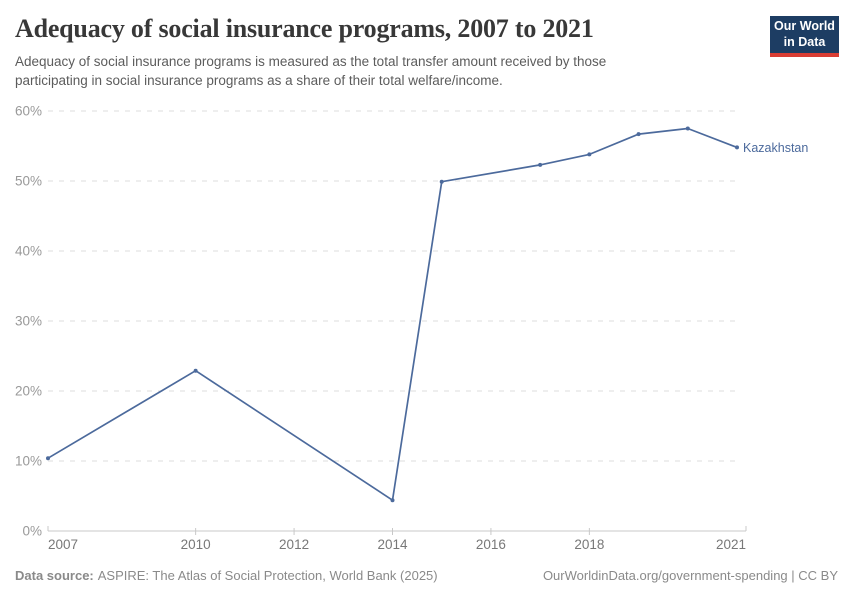 The image size is (850, 600). I want to click on x-tick-label: 2014, so click(392, 544).